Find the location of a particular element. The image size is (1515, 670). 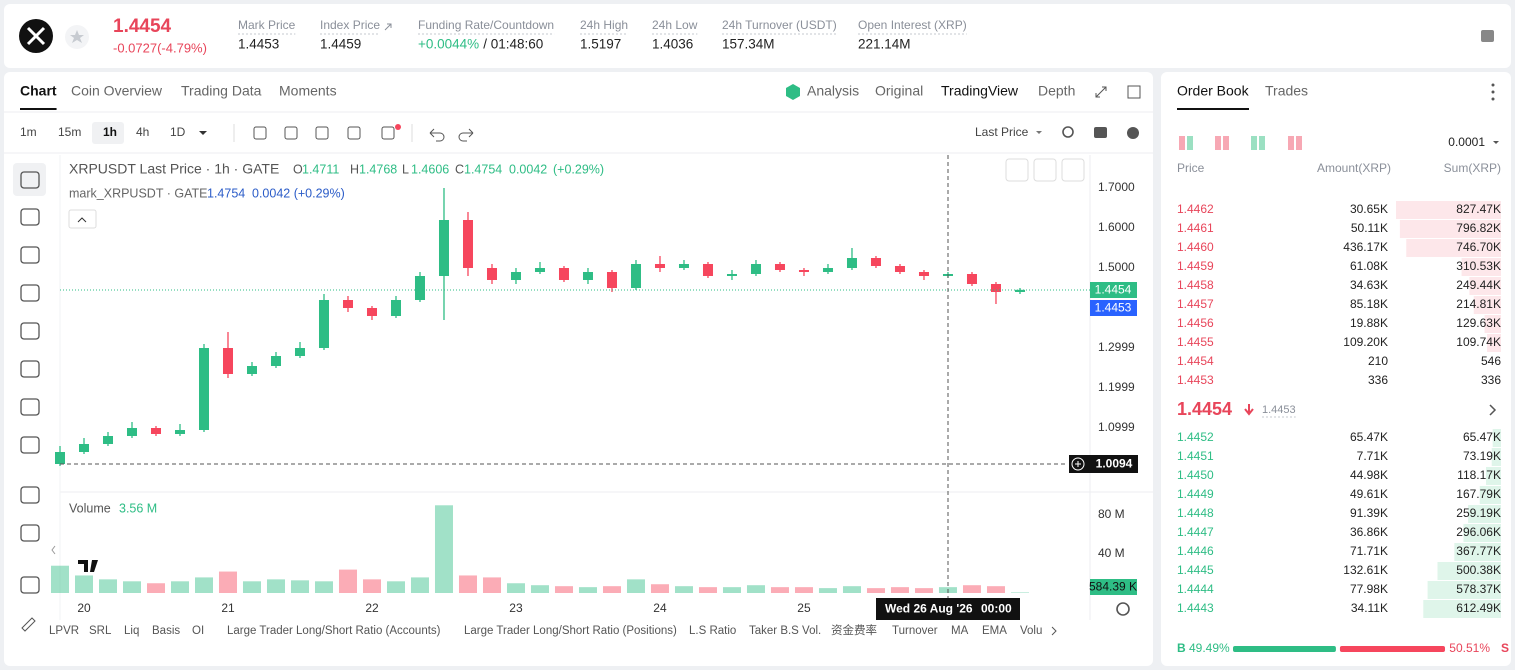

ob-price: 1.4454 is located at coordinates (1195, 361).